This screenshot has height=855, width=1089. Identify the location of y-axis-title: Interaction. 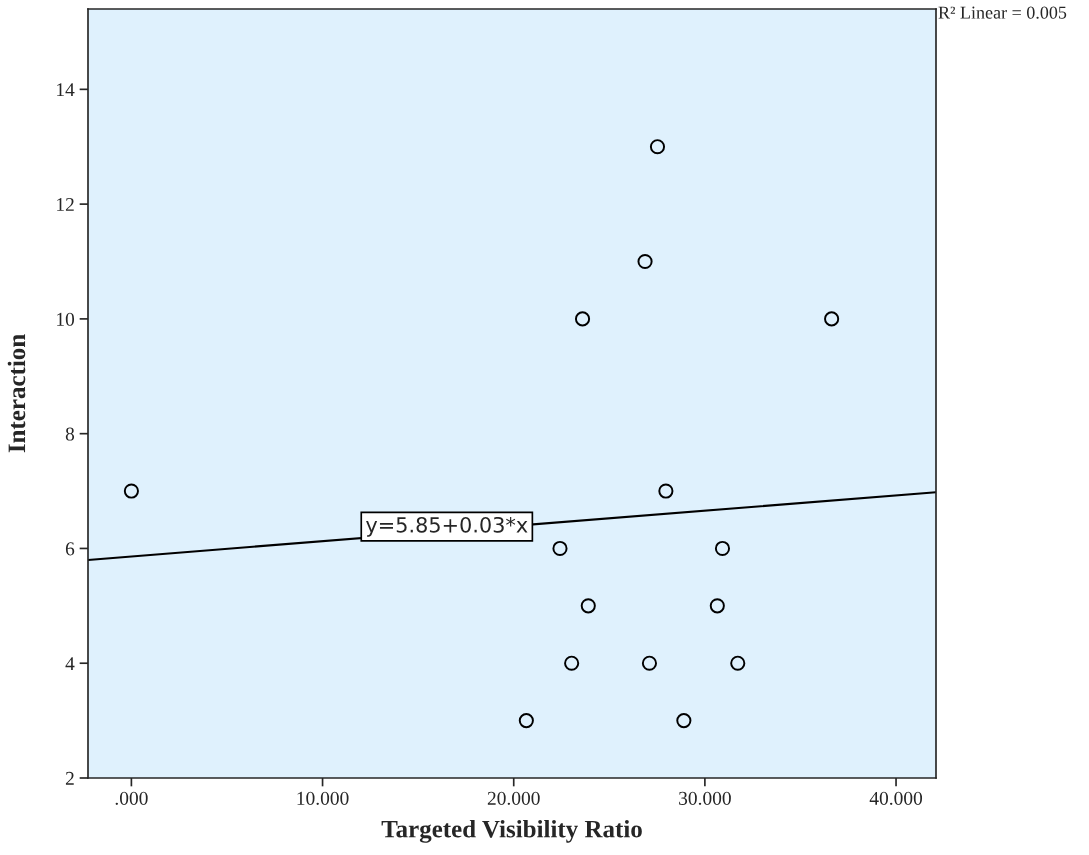
(16, 393).